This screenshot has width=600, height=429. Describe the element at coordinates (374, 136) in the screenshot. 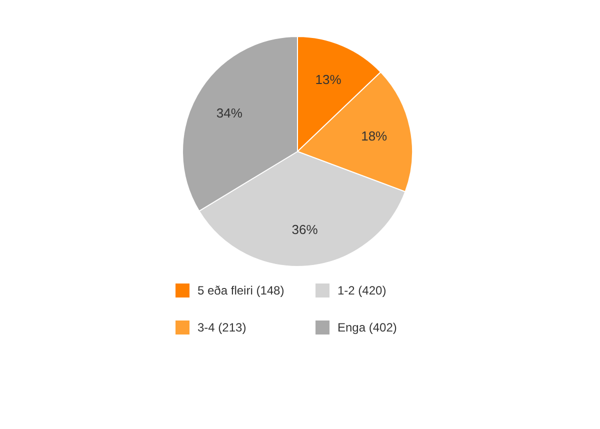

I see `data-label: 18%` at that location.